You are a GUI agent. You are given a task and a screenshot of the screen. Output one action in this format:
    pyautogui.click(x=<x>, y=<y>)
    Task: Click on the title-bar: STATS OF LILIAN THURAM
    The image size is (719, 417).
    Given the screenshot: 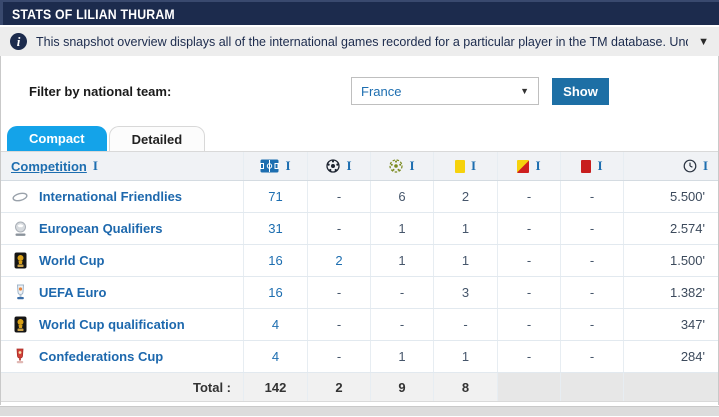 What is the action you would take?
    pyautogui.click(x=359, y=12)
    